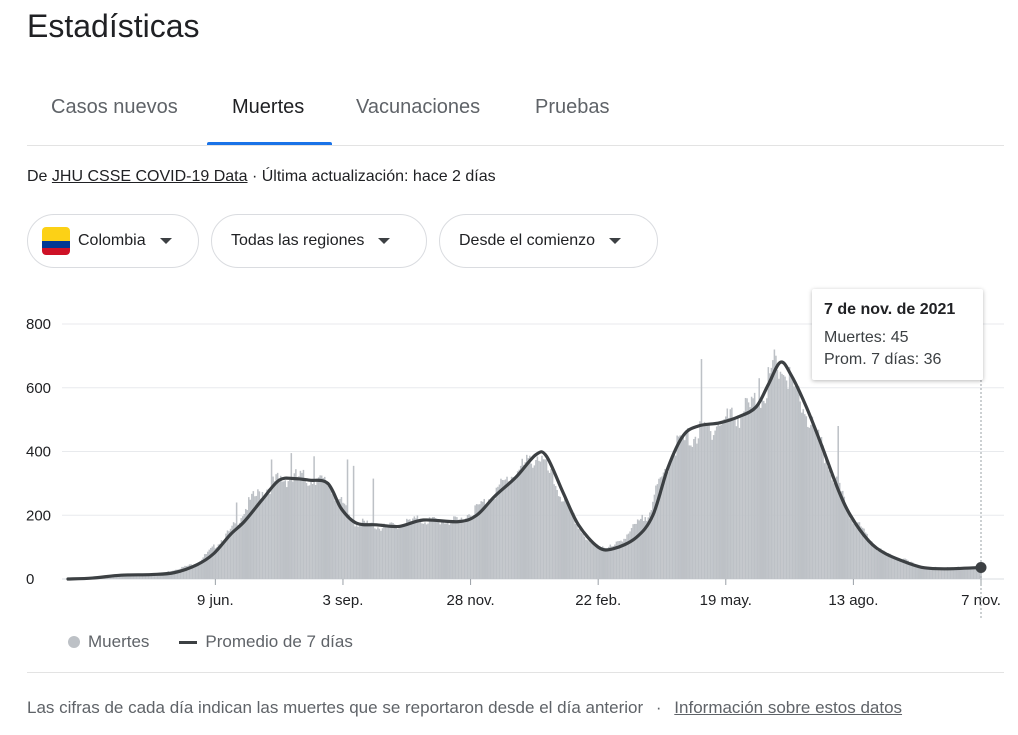 This screenshot has width=1018, height=735. What do you see at coordinates (149, 176) in the screenshot?
I see `source-link: JHU CSSE COVID-19 Data` at bounding box center [149, 176].